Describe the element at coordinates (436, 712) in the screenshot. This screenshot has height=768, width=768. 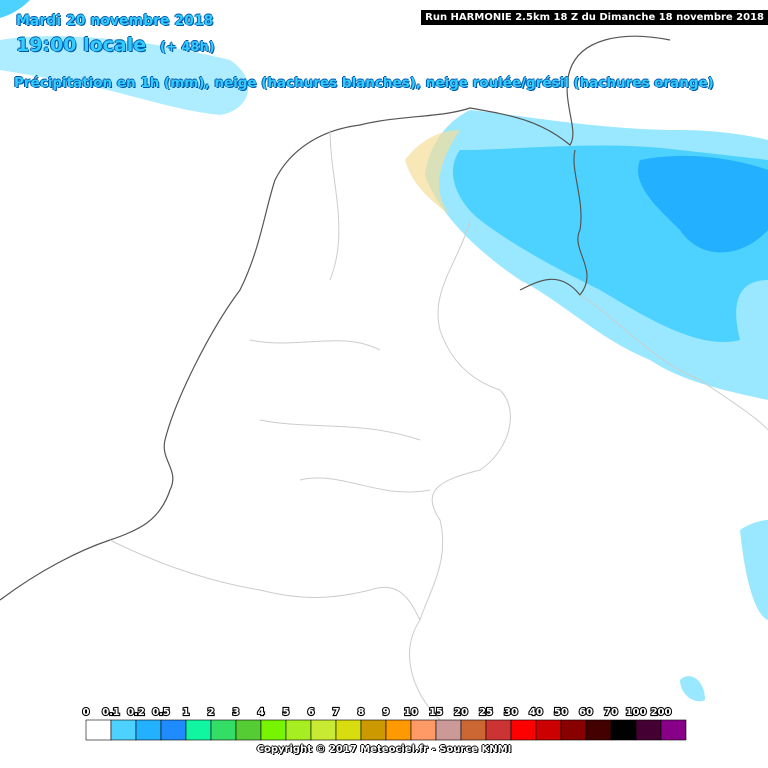
I see `legend-label: 15` at that location.